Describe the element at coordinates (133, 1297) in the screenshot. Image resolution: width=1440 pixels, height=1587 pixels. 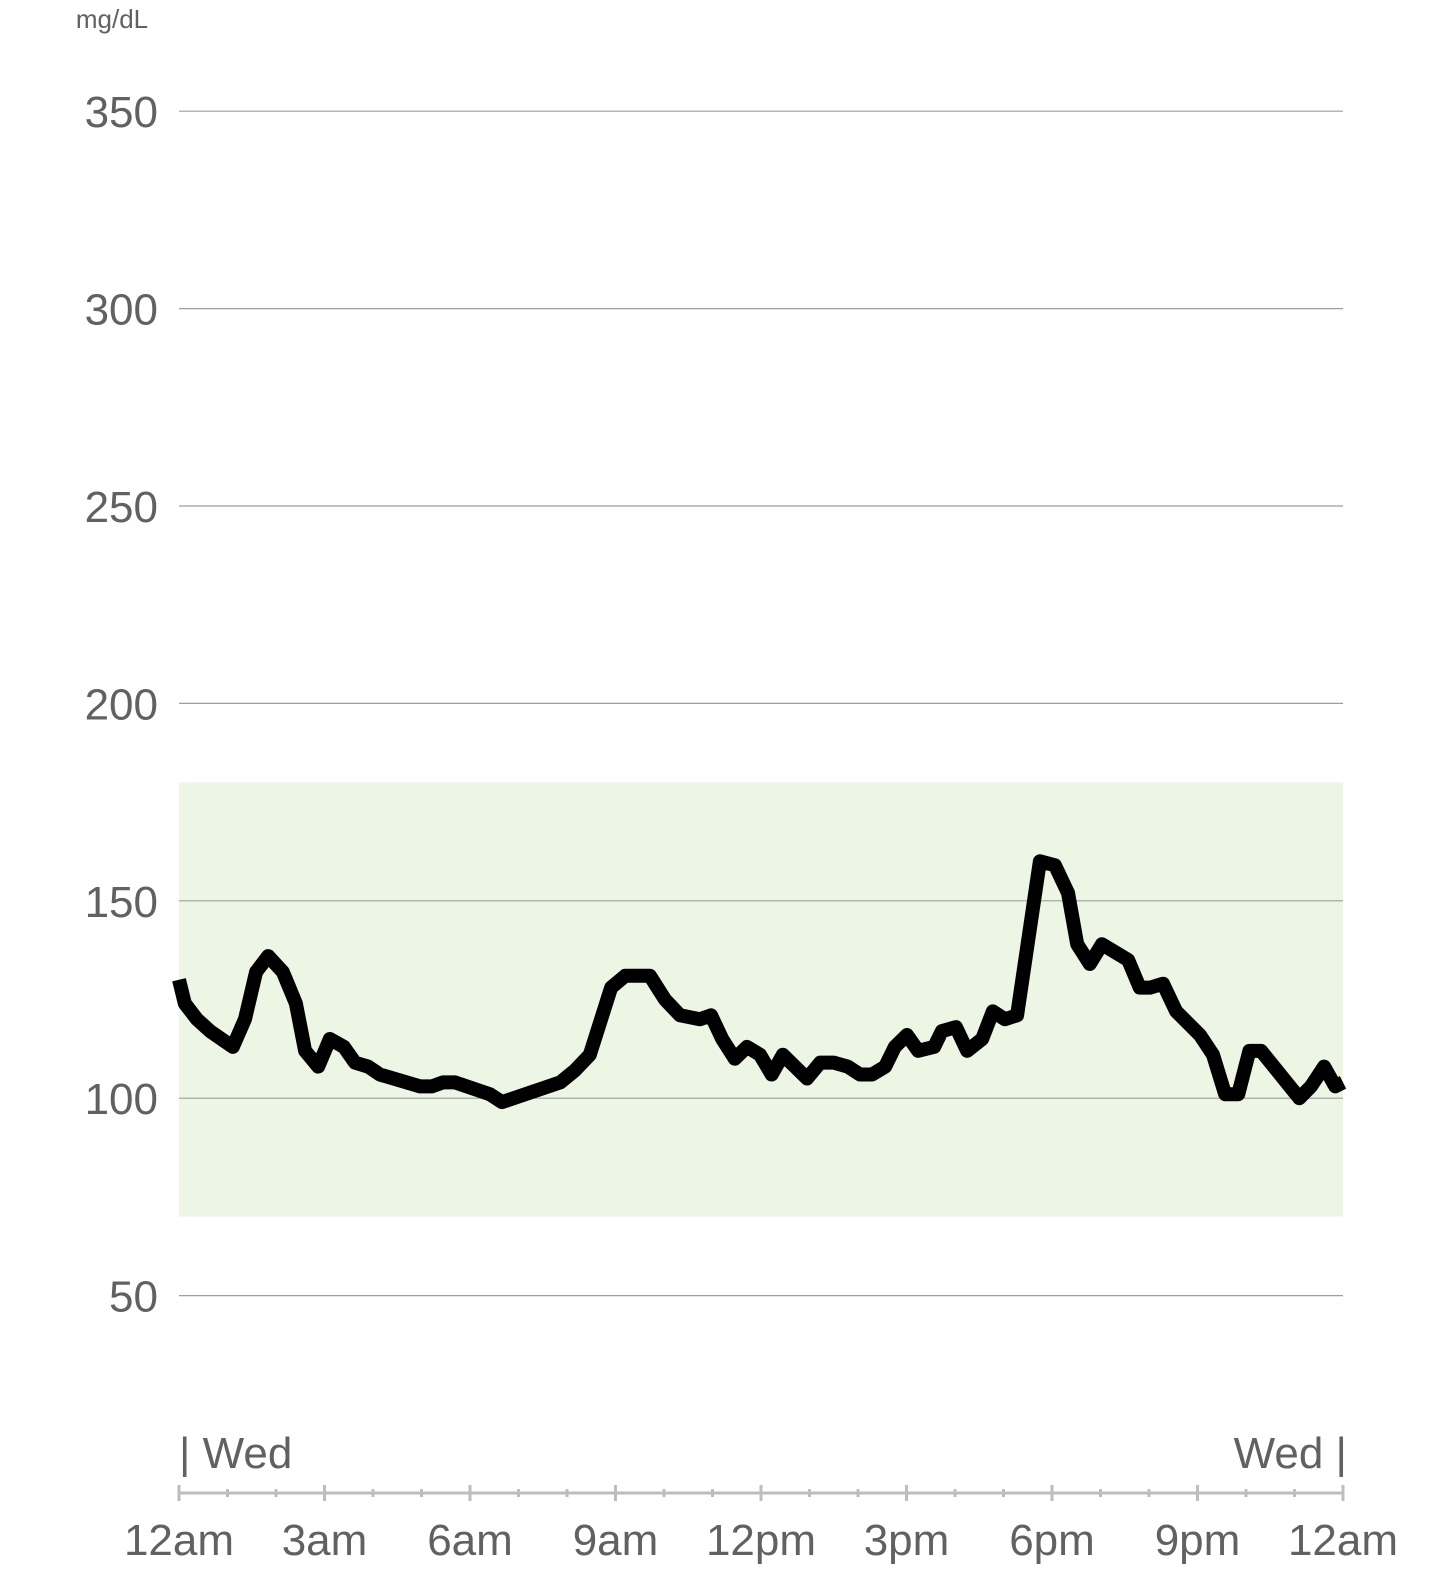
I see `y-tick-label: 50` at that location.